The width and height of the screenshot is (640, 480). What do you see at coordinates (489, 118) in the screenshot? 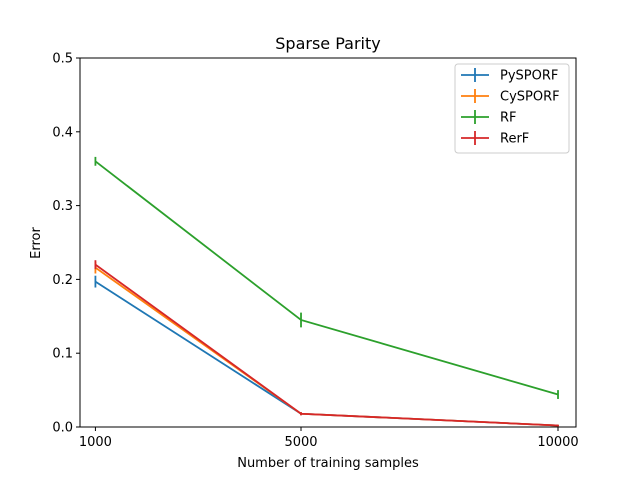
I see `legend-item: RF` at bounding box center [489, 118].